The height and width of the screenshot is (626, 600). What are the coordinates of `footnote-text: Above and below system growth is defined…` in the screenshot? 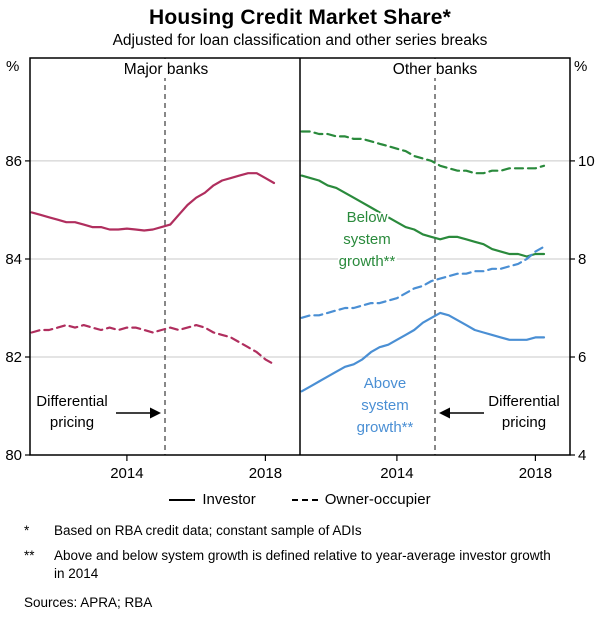 It's located at (302, 565).